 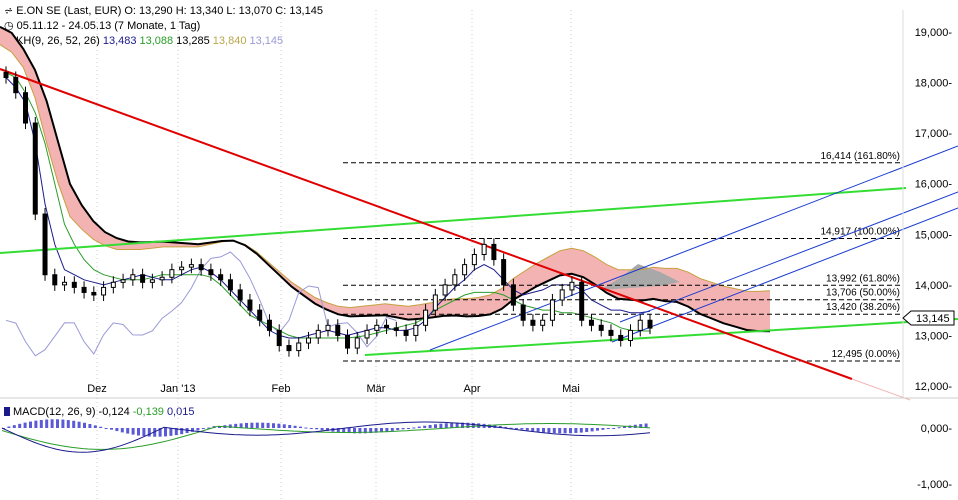 I want to click on macd-legend: MACD(12, 26, 9) -0,124 -0,139 0,015, so click(x=100, y=412).